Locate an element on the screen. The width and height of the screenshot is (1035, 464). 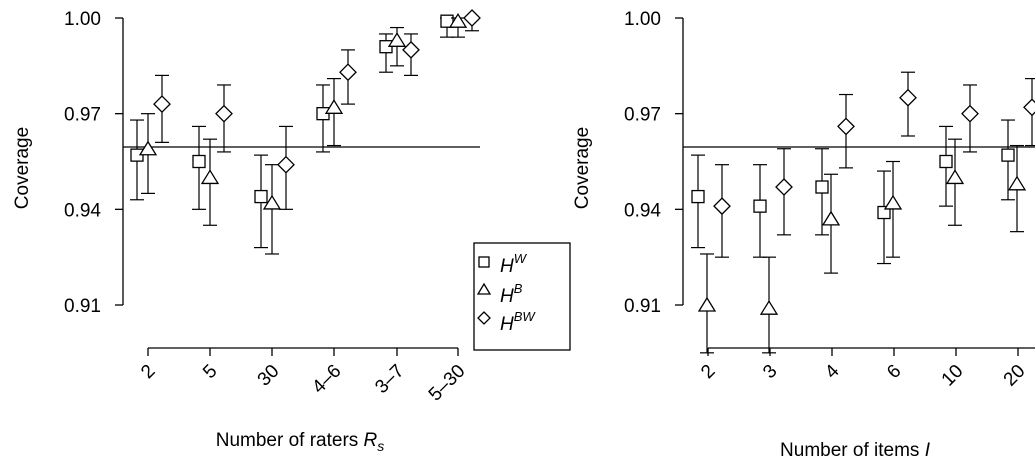
x-tick-label: 4–6 is located at coordinates (326, 379).